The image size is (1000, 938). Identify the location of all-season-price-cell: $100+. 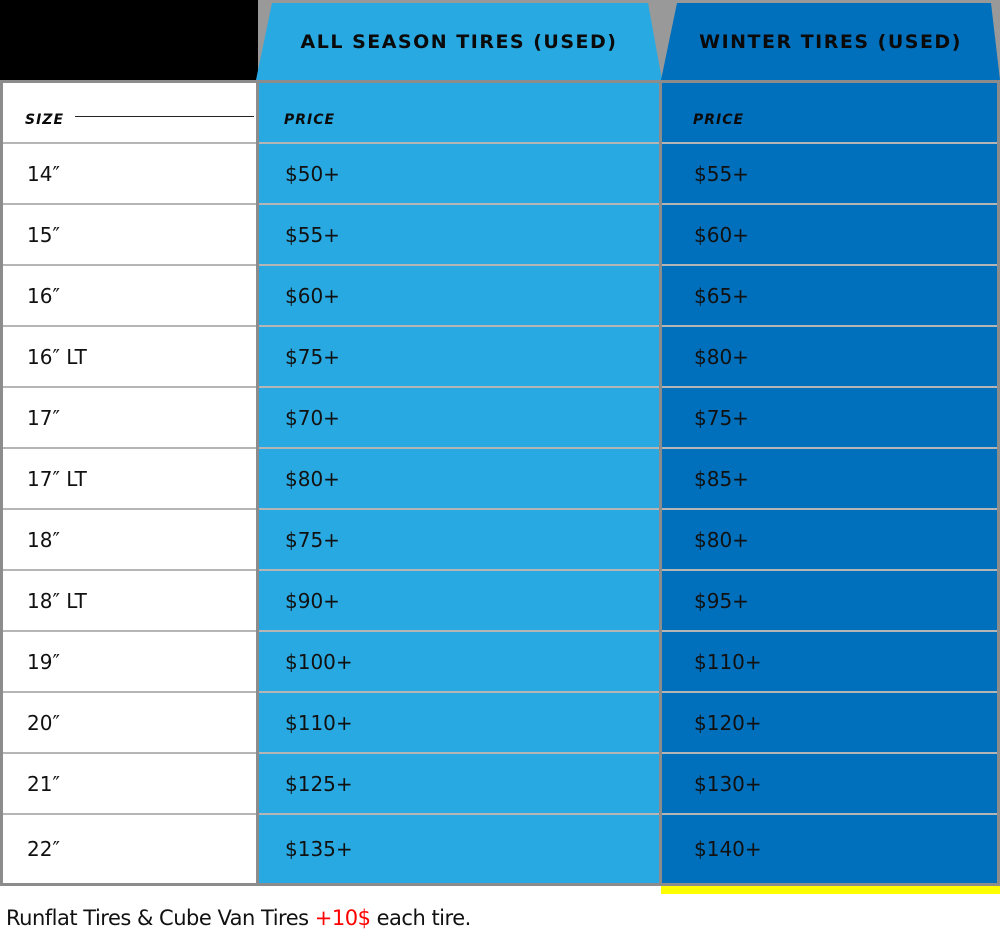
(319, 661).